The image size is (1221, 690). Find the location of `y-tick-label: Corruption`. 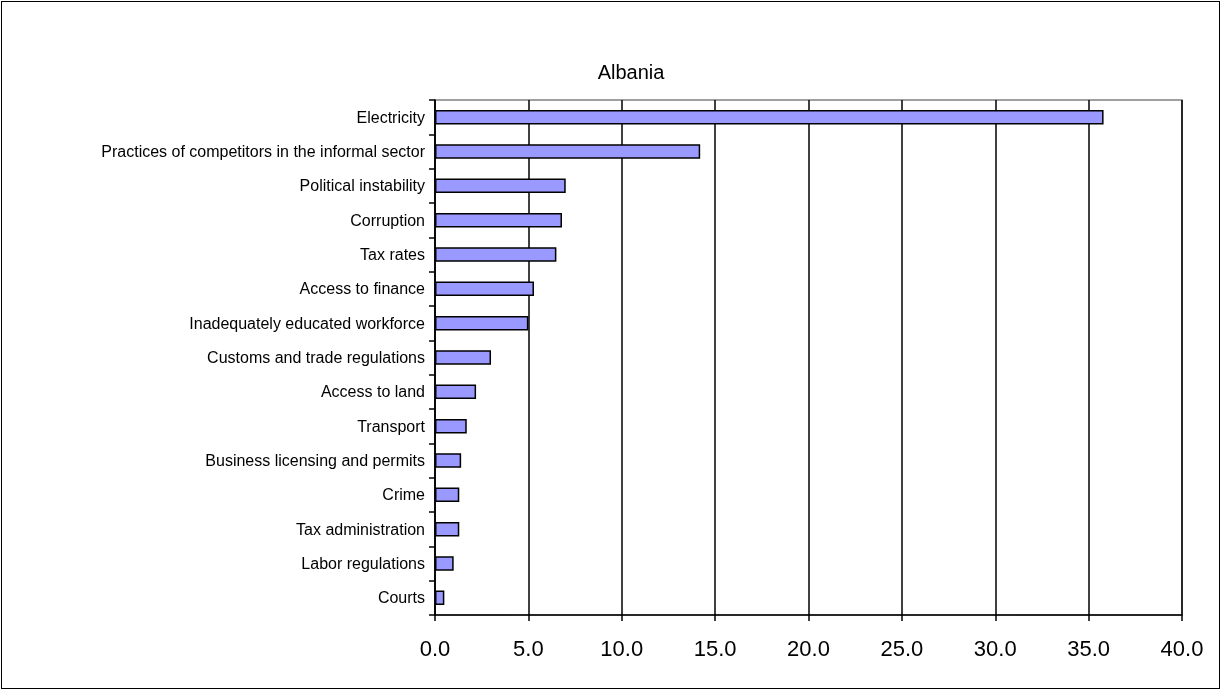

y-tick-label: Corruption is located at coordinates (387, 220).